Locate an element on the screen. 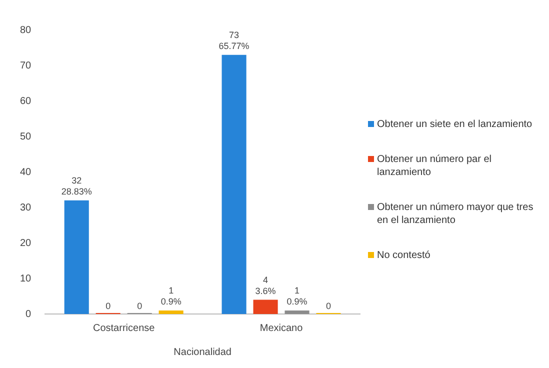 The height and width of the screenshot is (368, 549). legend-label: Obtener un siete en el lanzamiento is located at coordinates (454, 124).